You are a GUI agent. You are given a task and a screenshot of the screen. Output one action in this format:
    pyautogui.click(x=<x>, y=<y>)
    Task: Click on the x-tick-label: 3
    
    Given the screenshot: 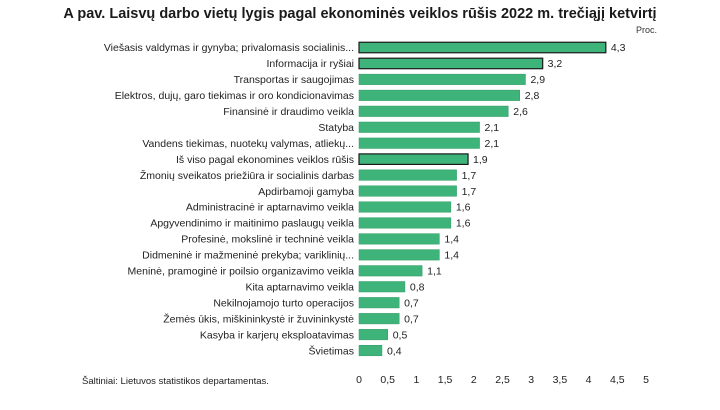 What is the action you would take?
    pyautogui.click(x=531, y=380)
    